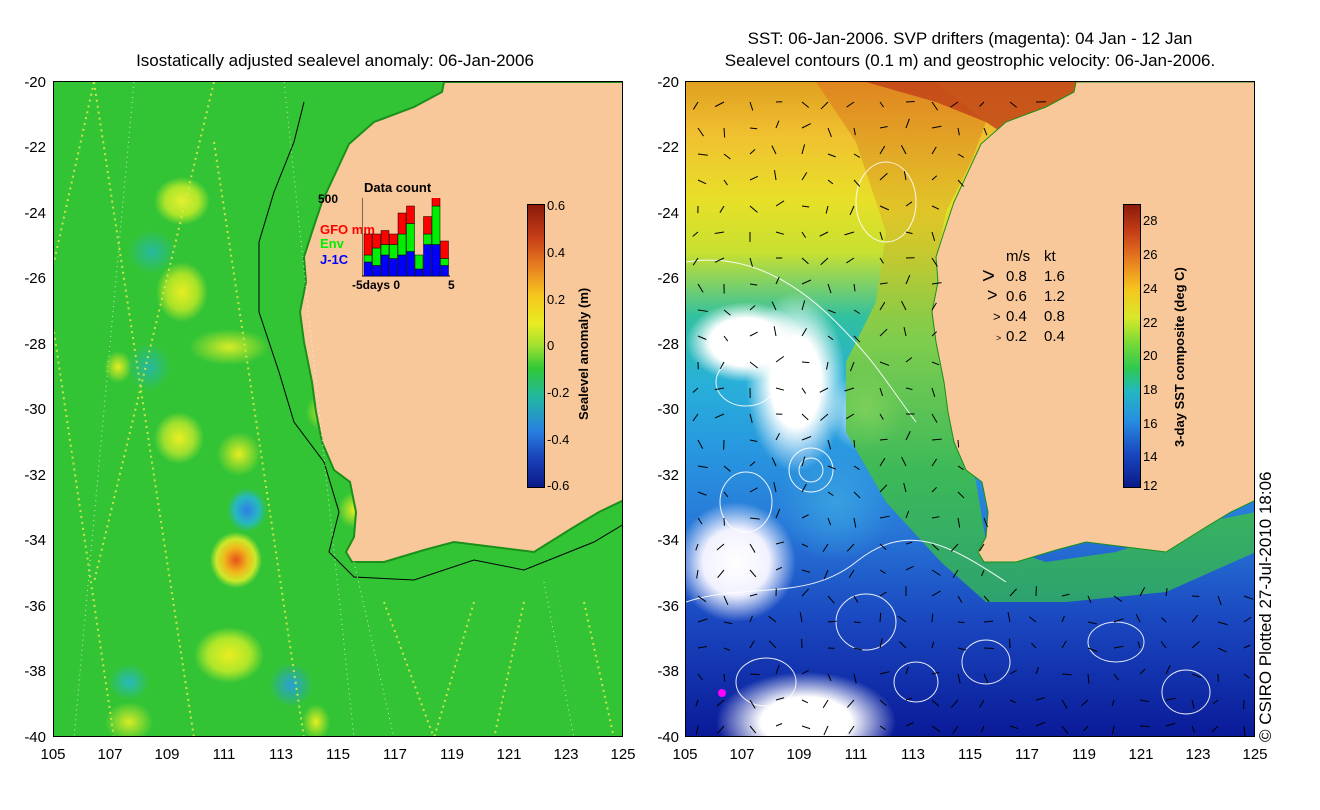 The width and height of the screenshot is (1320, 810). I want to click on x-tick: 125, so click(623, 754).